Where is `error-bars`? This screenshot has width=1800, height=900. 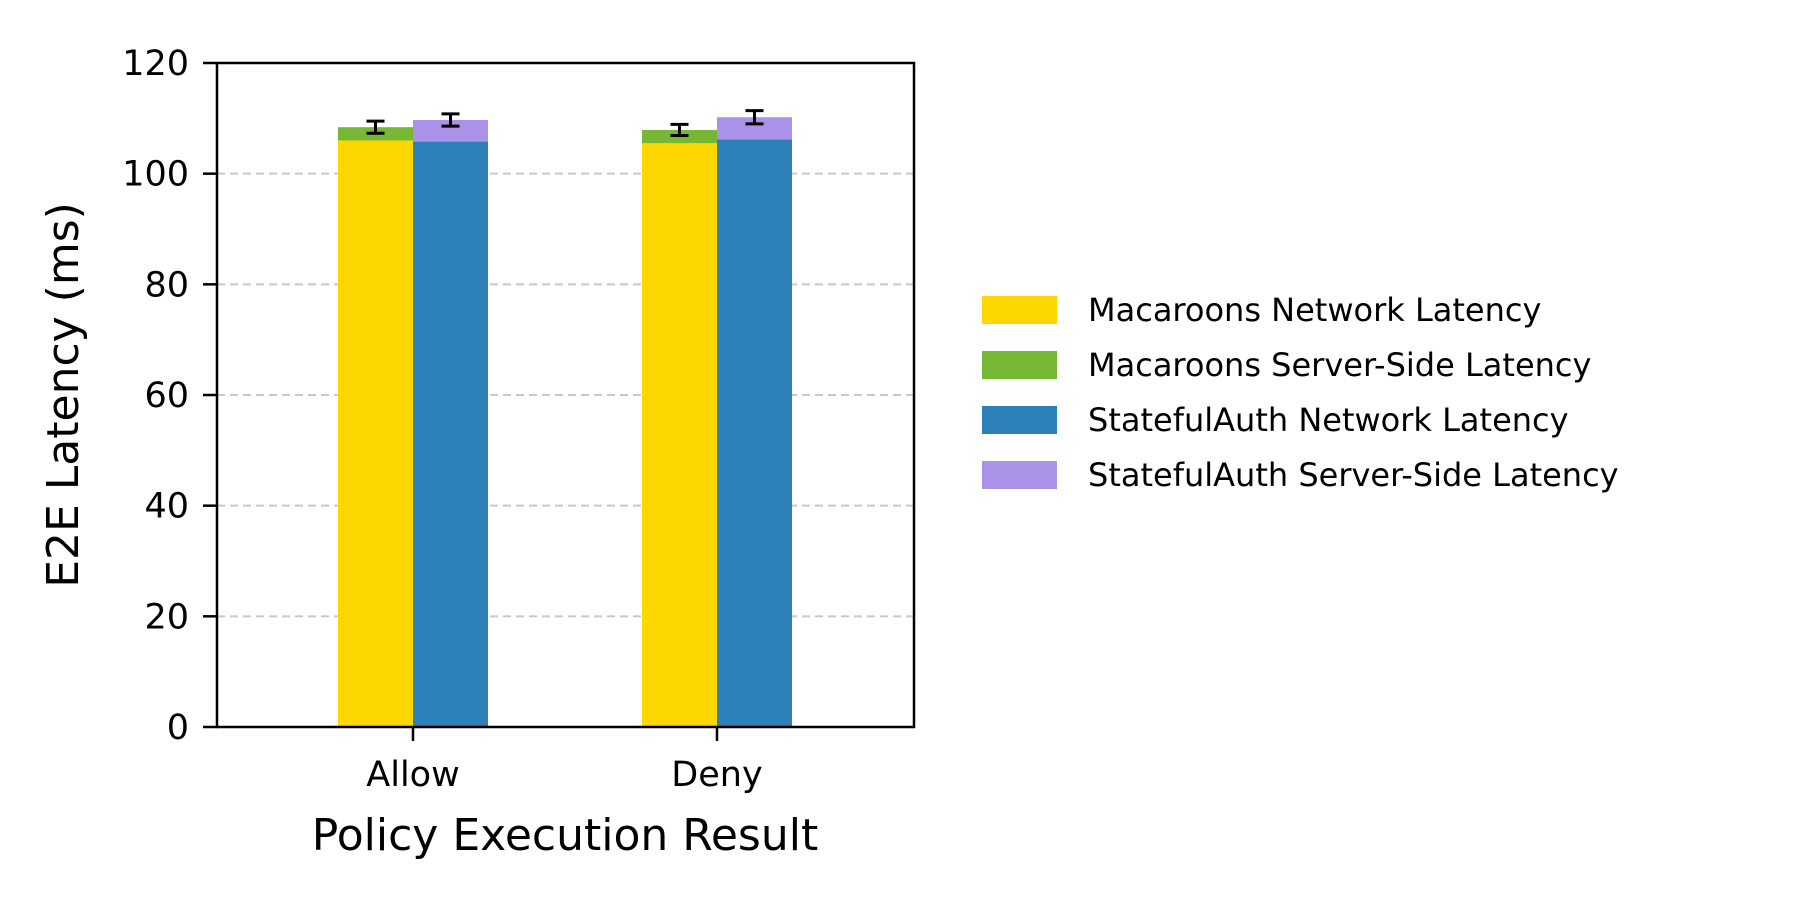
error-bars is located at coordinates (565, 123).